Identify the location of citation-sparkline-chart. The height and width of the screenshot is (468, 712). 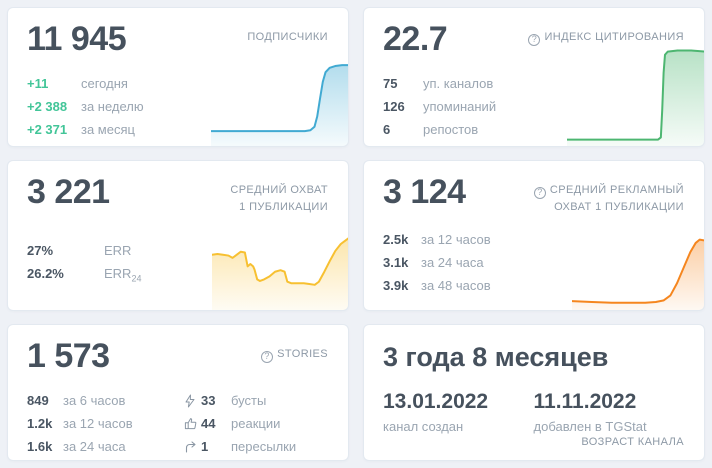
(635, 93).